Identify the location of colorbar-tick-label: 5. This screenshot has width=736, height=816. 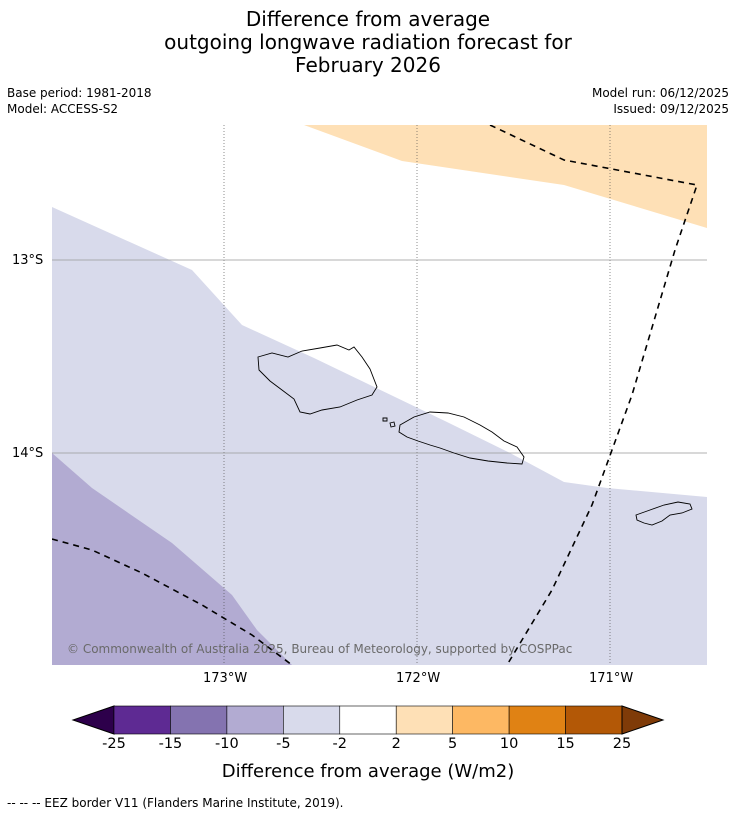
(453, 744).